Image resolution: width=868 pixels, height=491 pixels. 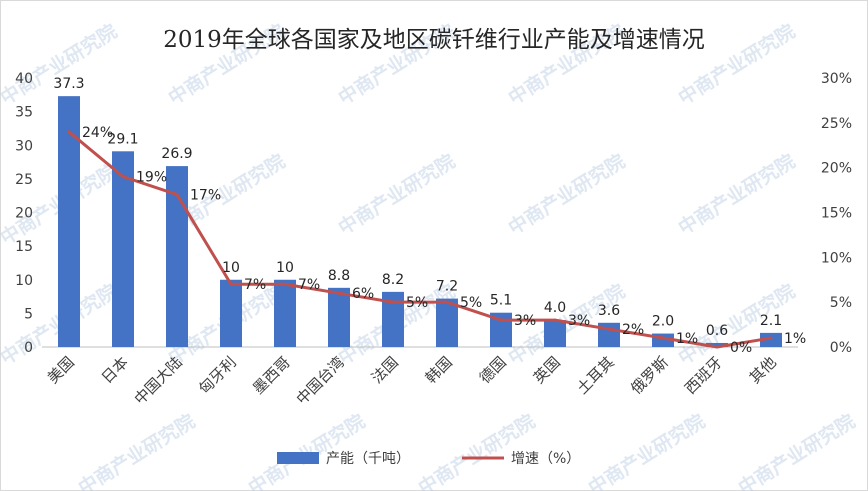 What do you see at coordinates (151, 178) in the screenshot?
I see `growth-value-label: 19%` at bounding box center [151, 178].